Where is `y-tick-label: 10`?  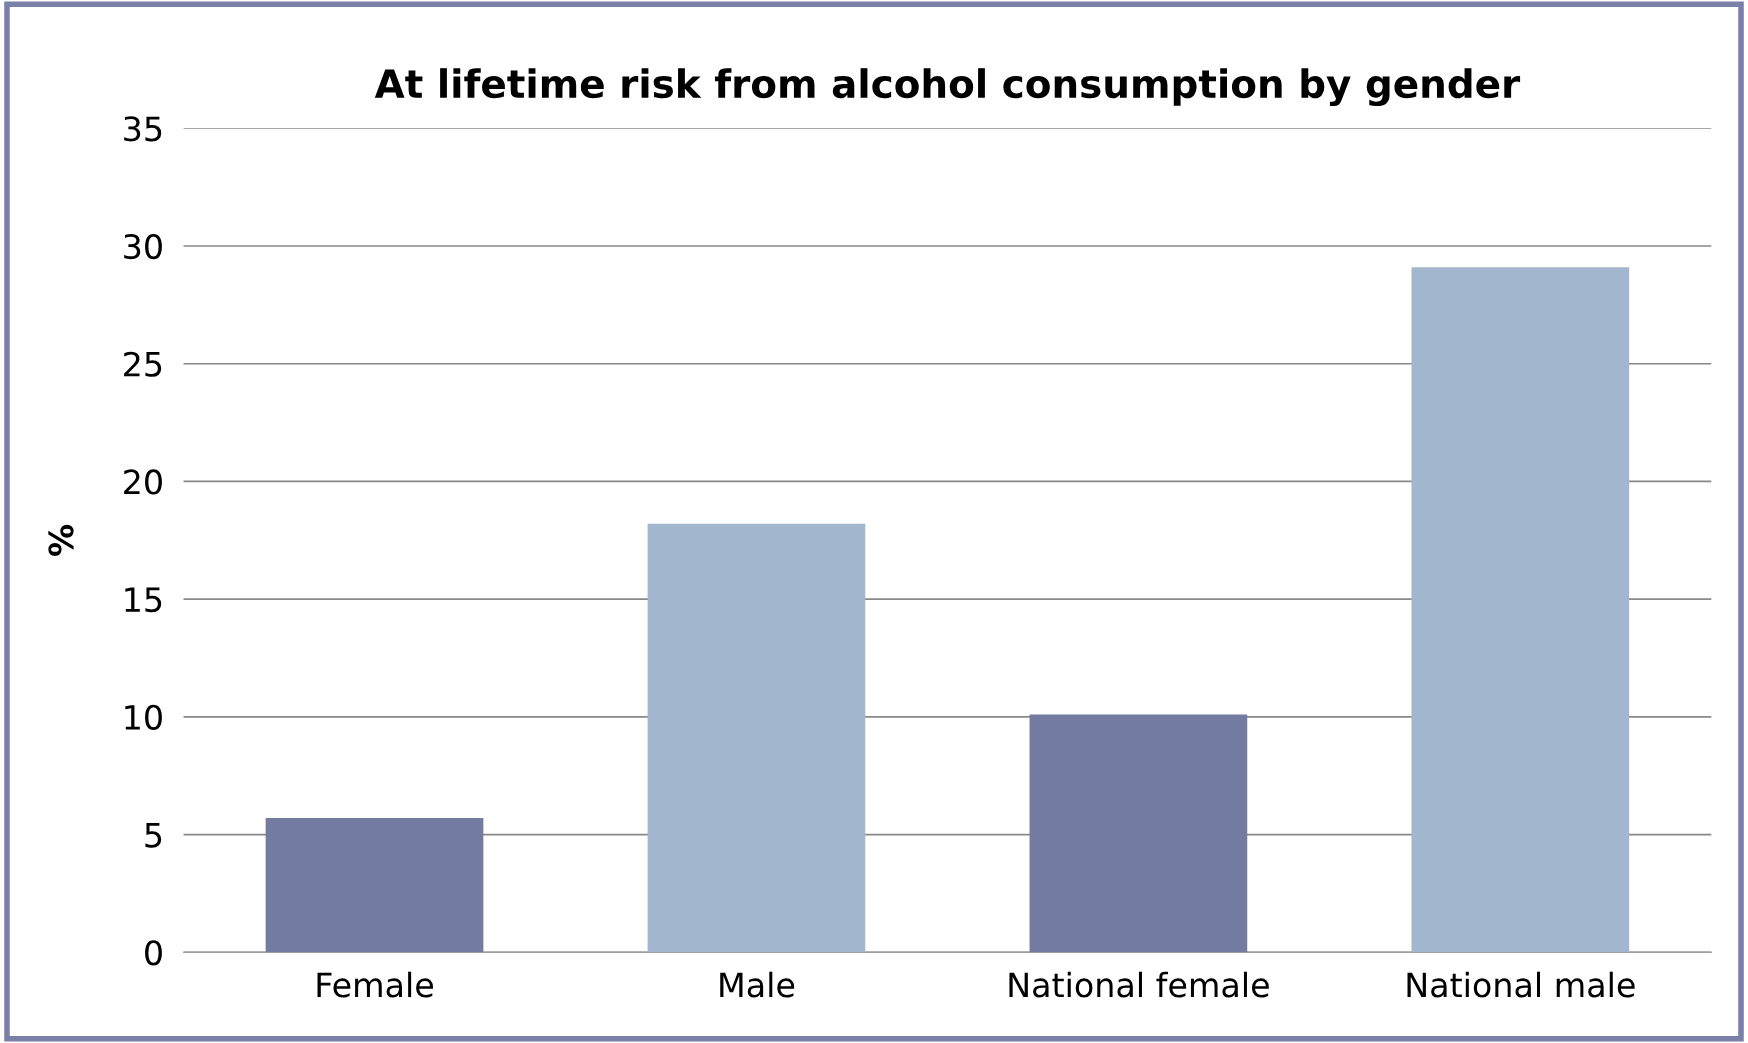
y-tick-label: 10 is located at coordinates (143, 717).